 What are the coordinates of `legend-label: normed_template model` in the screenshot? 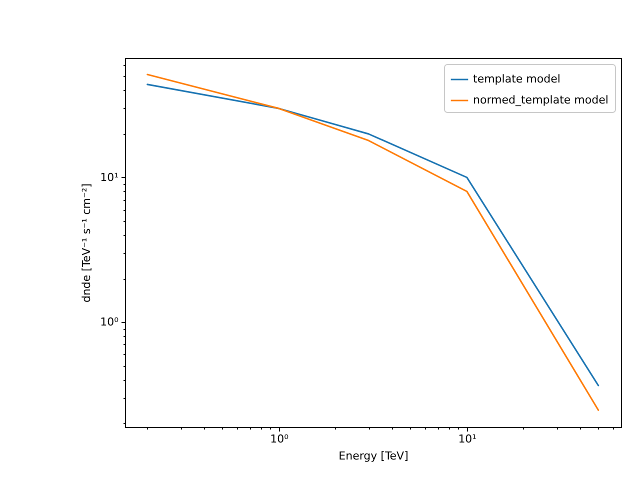 It's located at (540, 100).